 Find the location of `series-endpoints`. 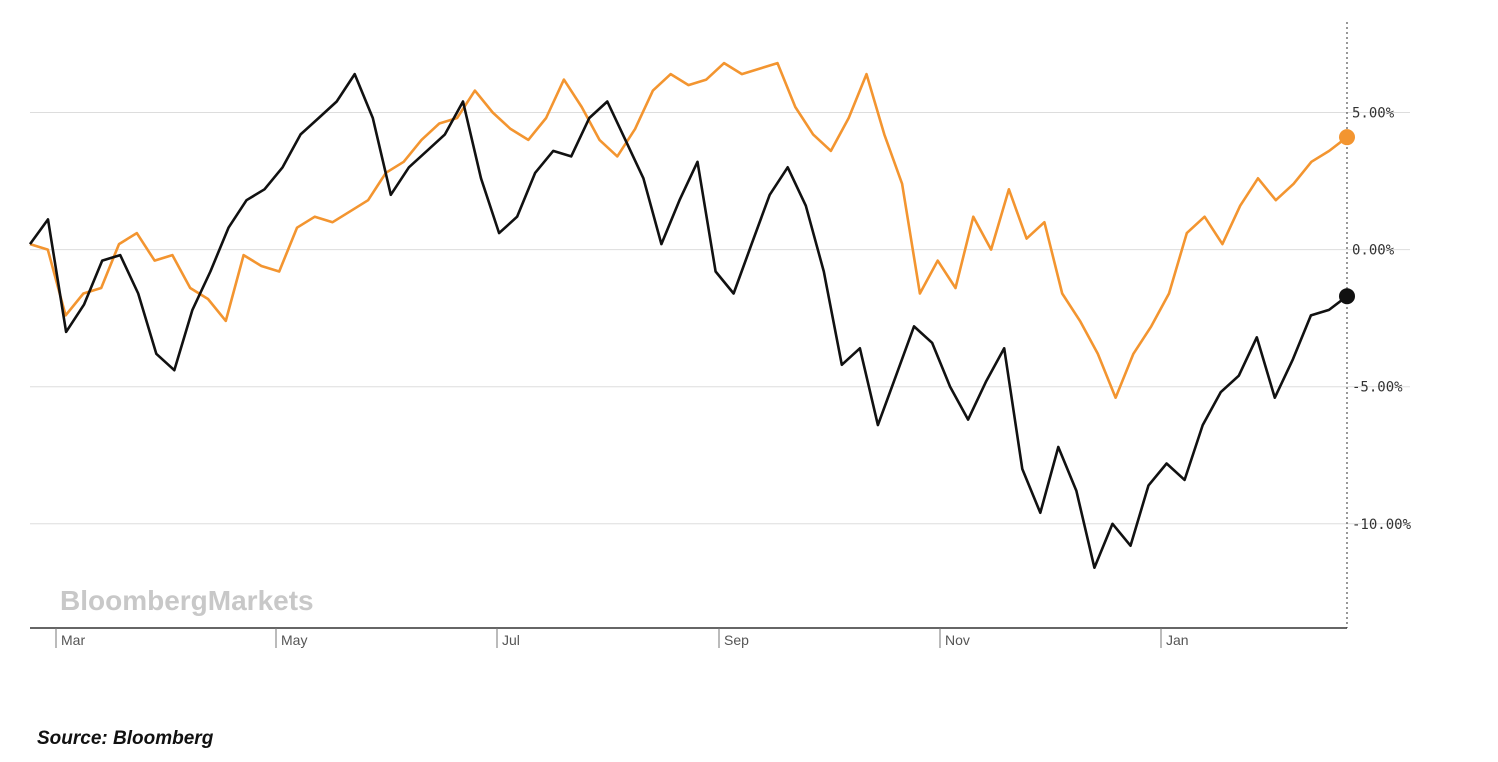

series-endpoints is located at coordinates (1347, 217).